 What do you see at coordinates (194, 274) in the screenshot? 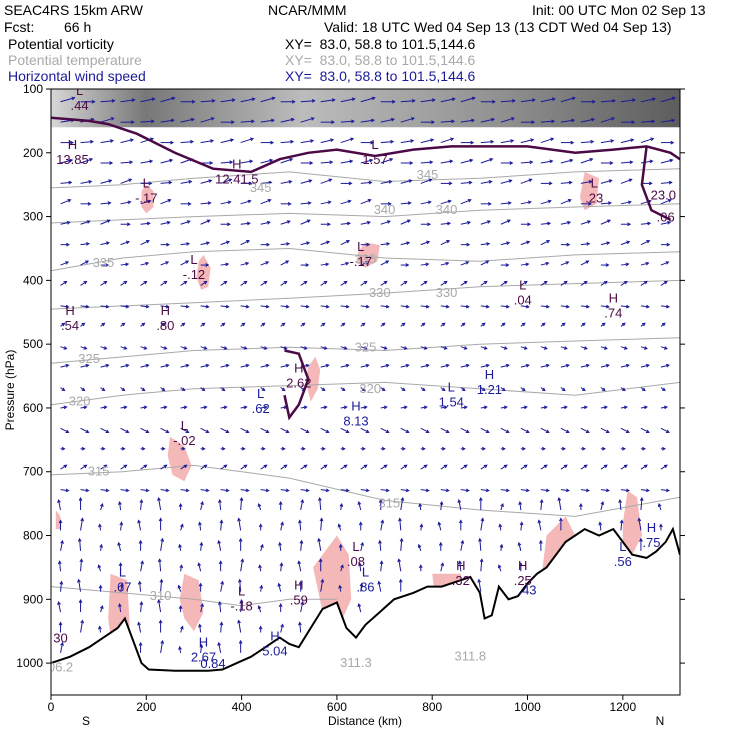
I see `extremum-value: -.12` at bounding box center [194, 274].